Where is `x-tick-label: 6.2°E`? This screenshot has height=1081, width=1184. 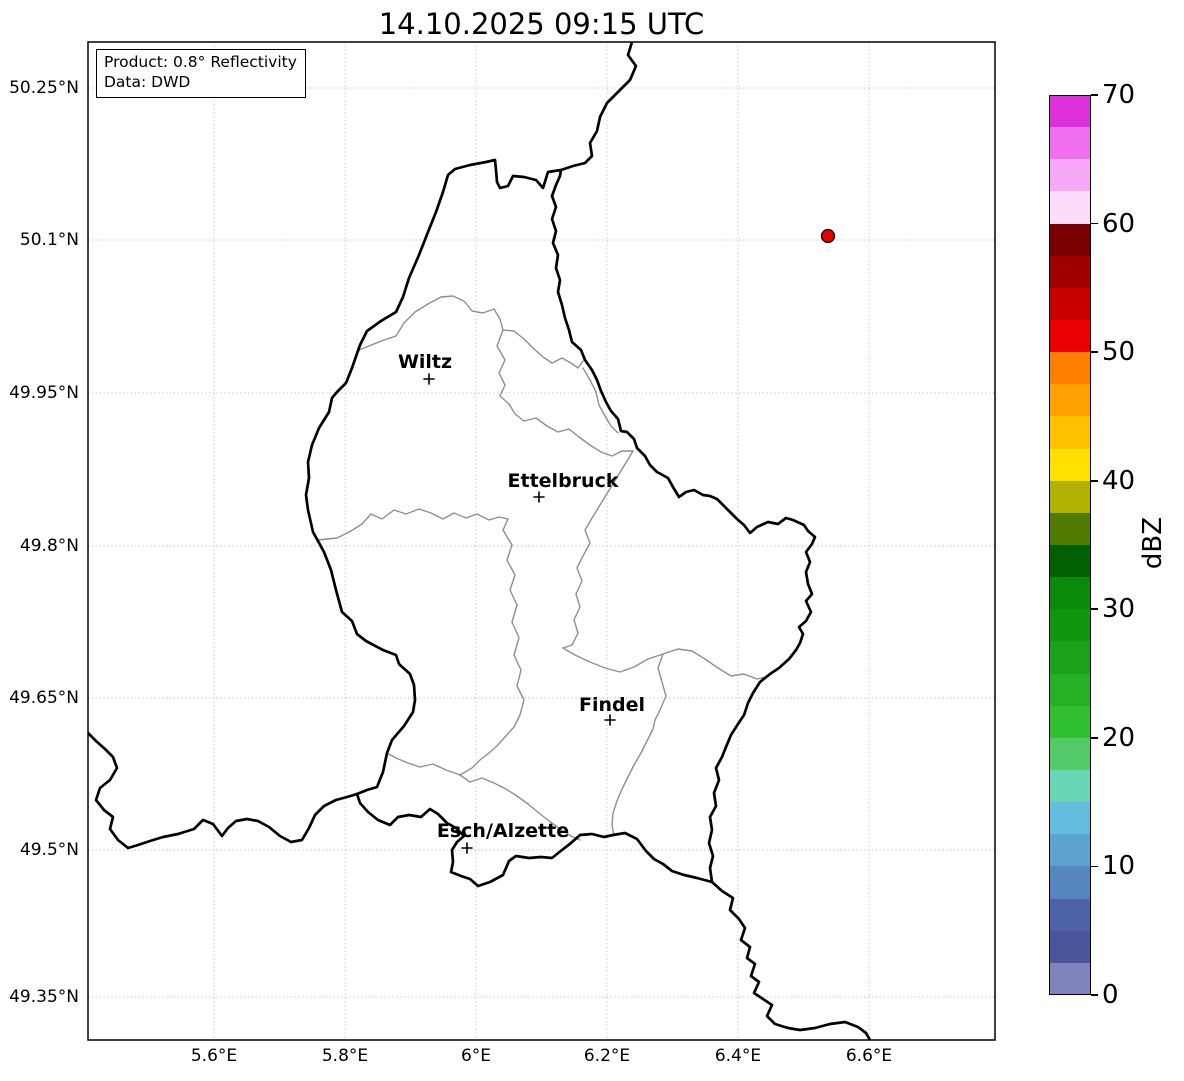
x-tick-label: 6.2°E is located at coordinates (607, 1056).